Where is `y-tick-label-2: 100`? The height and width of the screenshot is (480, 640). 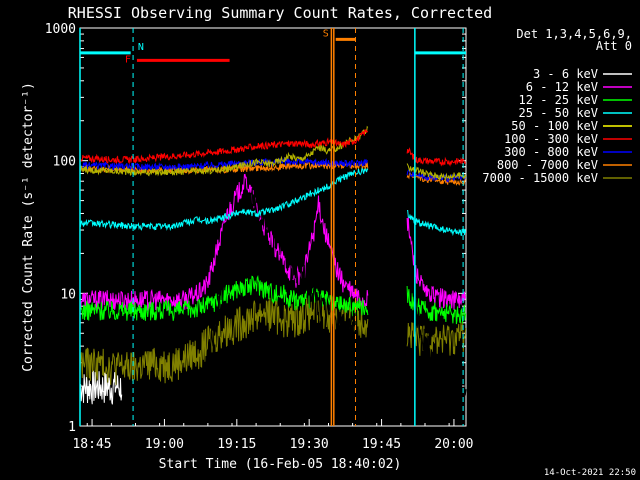 y-tick-label-2: 100 is located at coordinates (64, 162).